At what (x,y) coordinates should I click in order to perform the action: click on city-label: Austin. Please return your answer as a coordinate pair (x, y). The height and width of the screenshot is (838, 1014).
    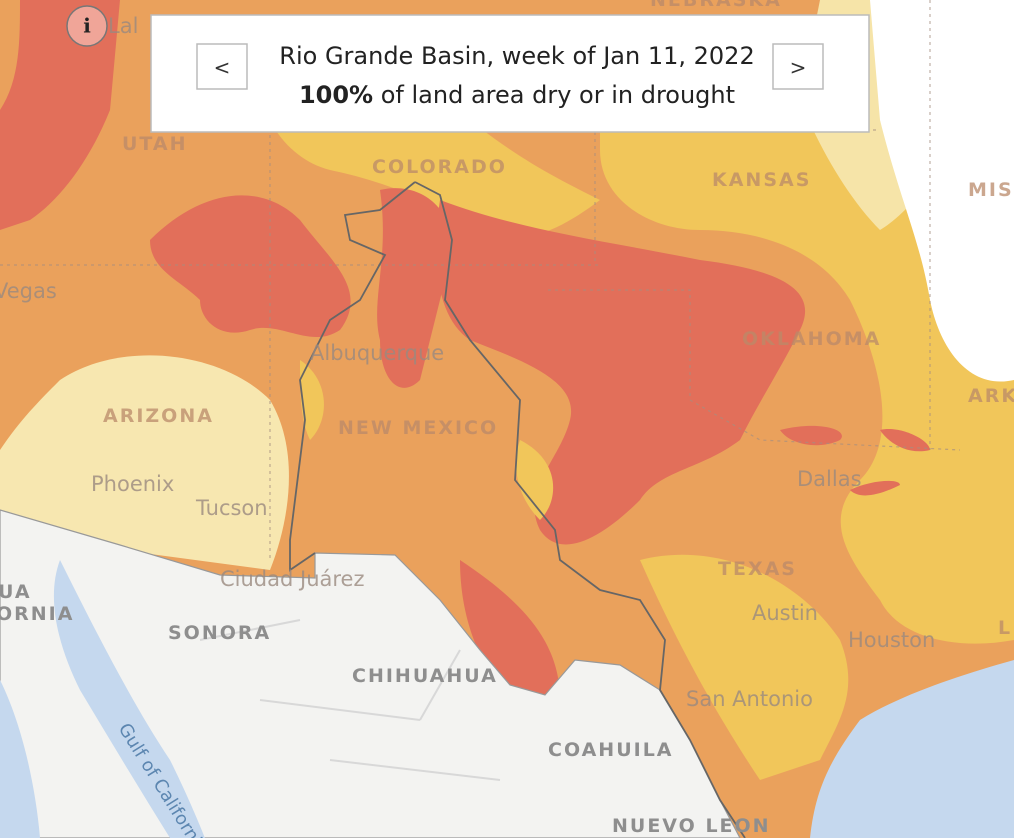
    Looking at the image, I should click on (785, 613).